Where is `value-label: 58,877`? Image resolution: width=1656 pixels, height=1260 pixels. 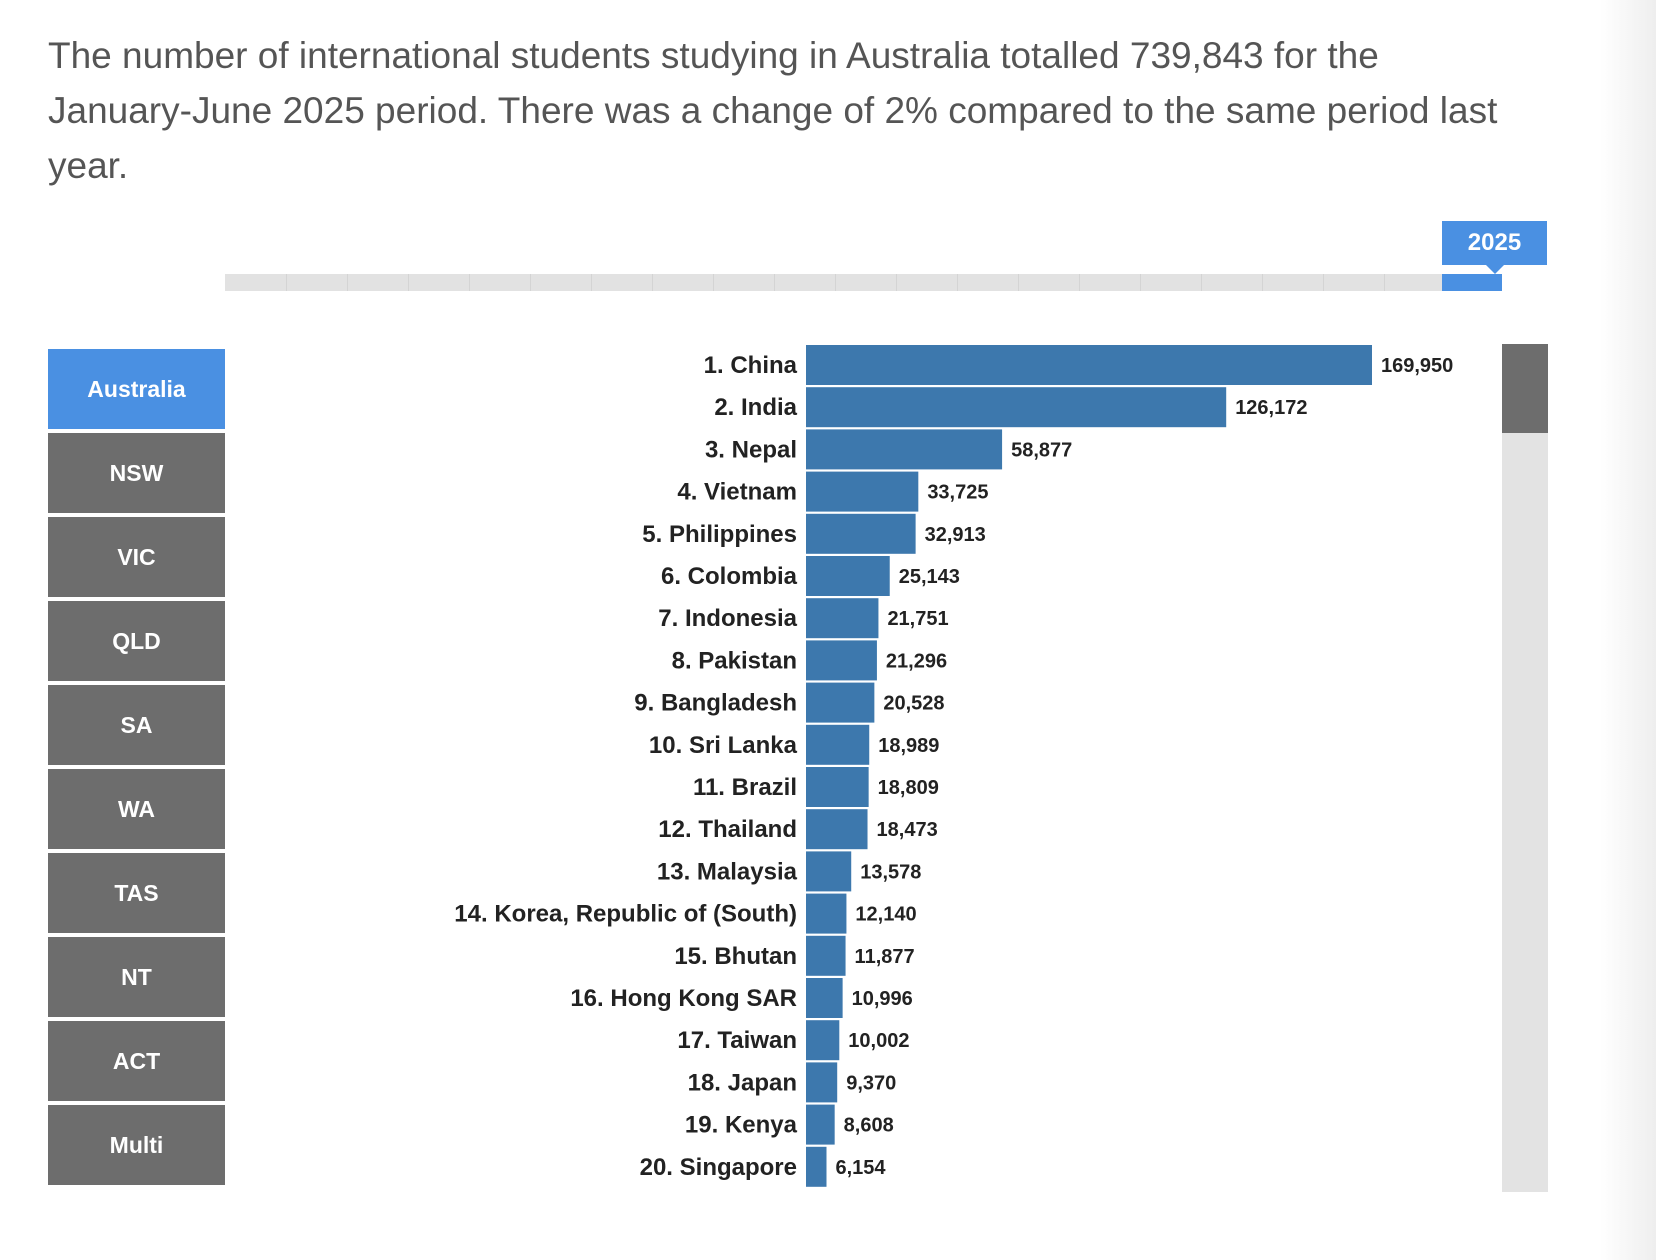
value-label: 58,877 is located at coordinates (1041, 450).